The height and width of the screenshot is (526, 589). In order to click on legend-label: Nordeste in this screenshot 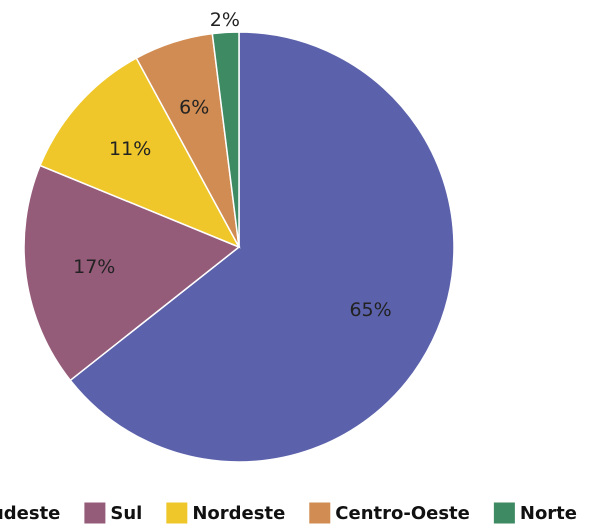, I will do `click(238, 513)`.